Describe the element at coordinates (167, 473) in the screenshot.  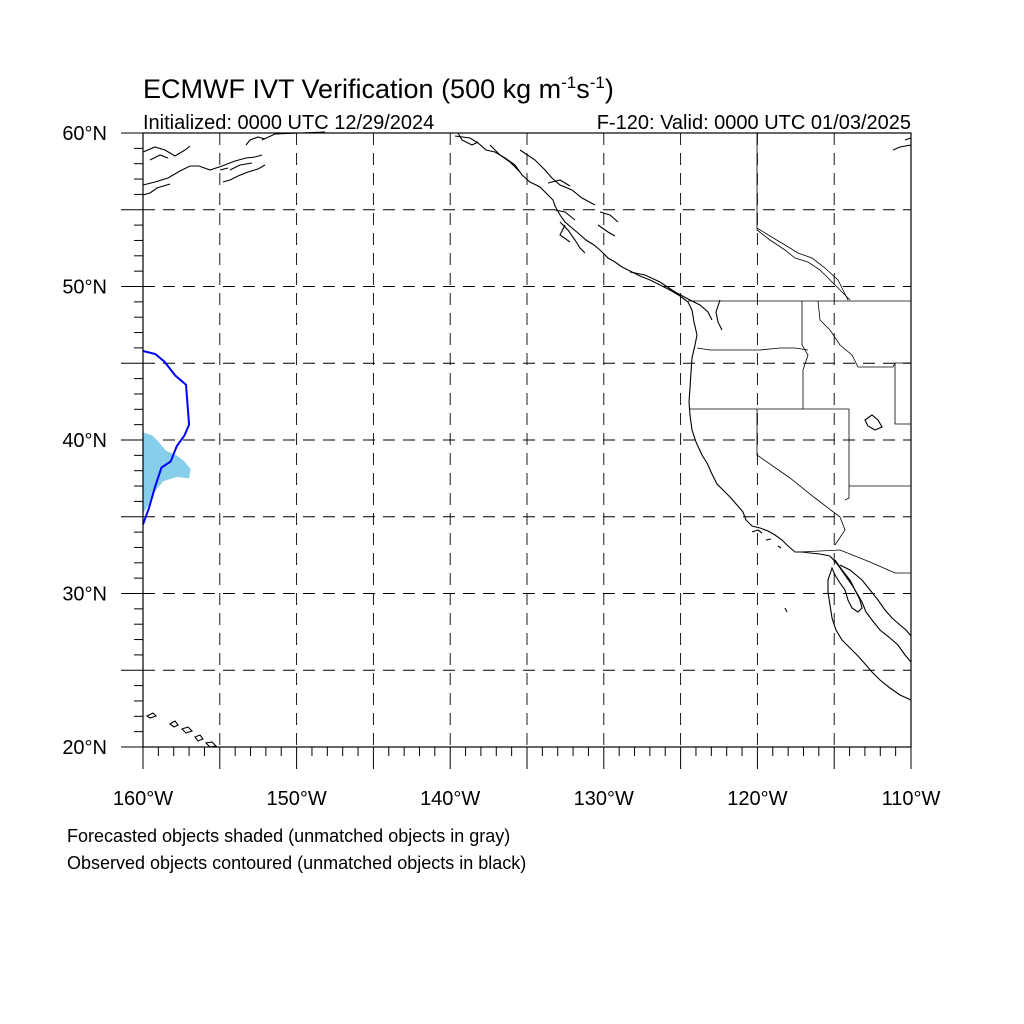
I see `forecast-object` at that location.